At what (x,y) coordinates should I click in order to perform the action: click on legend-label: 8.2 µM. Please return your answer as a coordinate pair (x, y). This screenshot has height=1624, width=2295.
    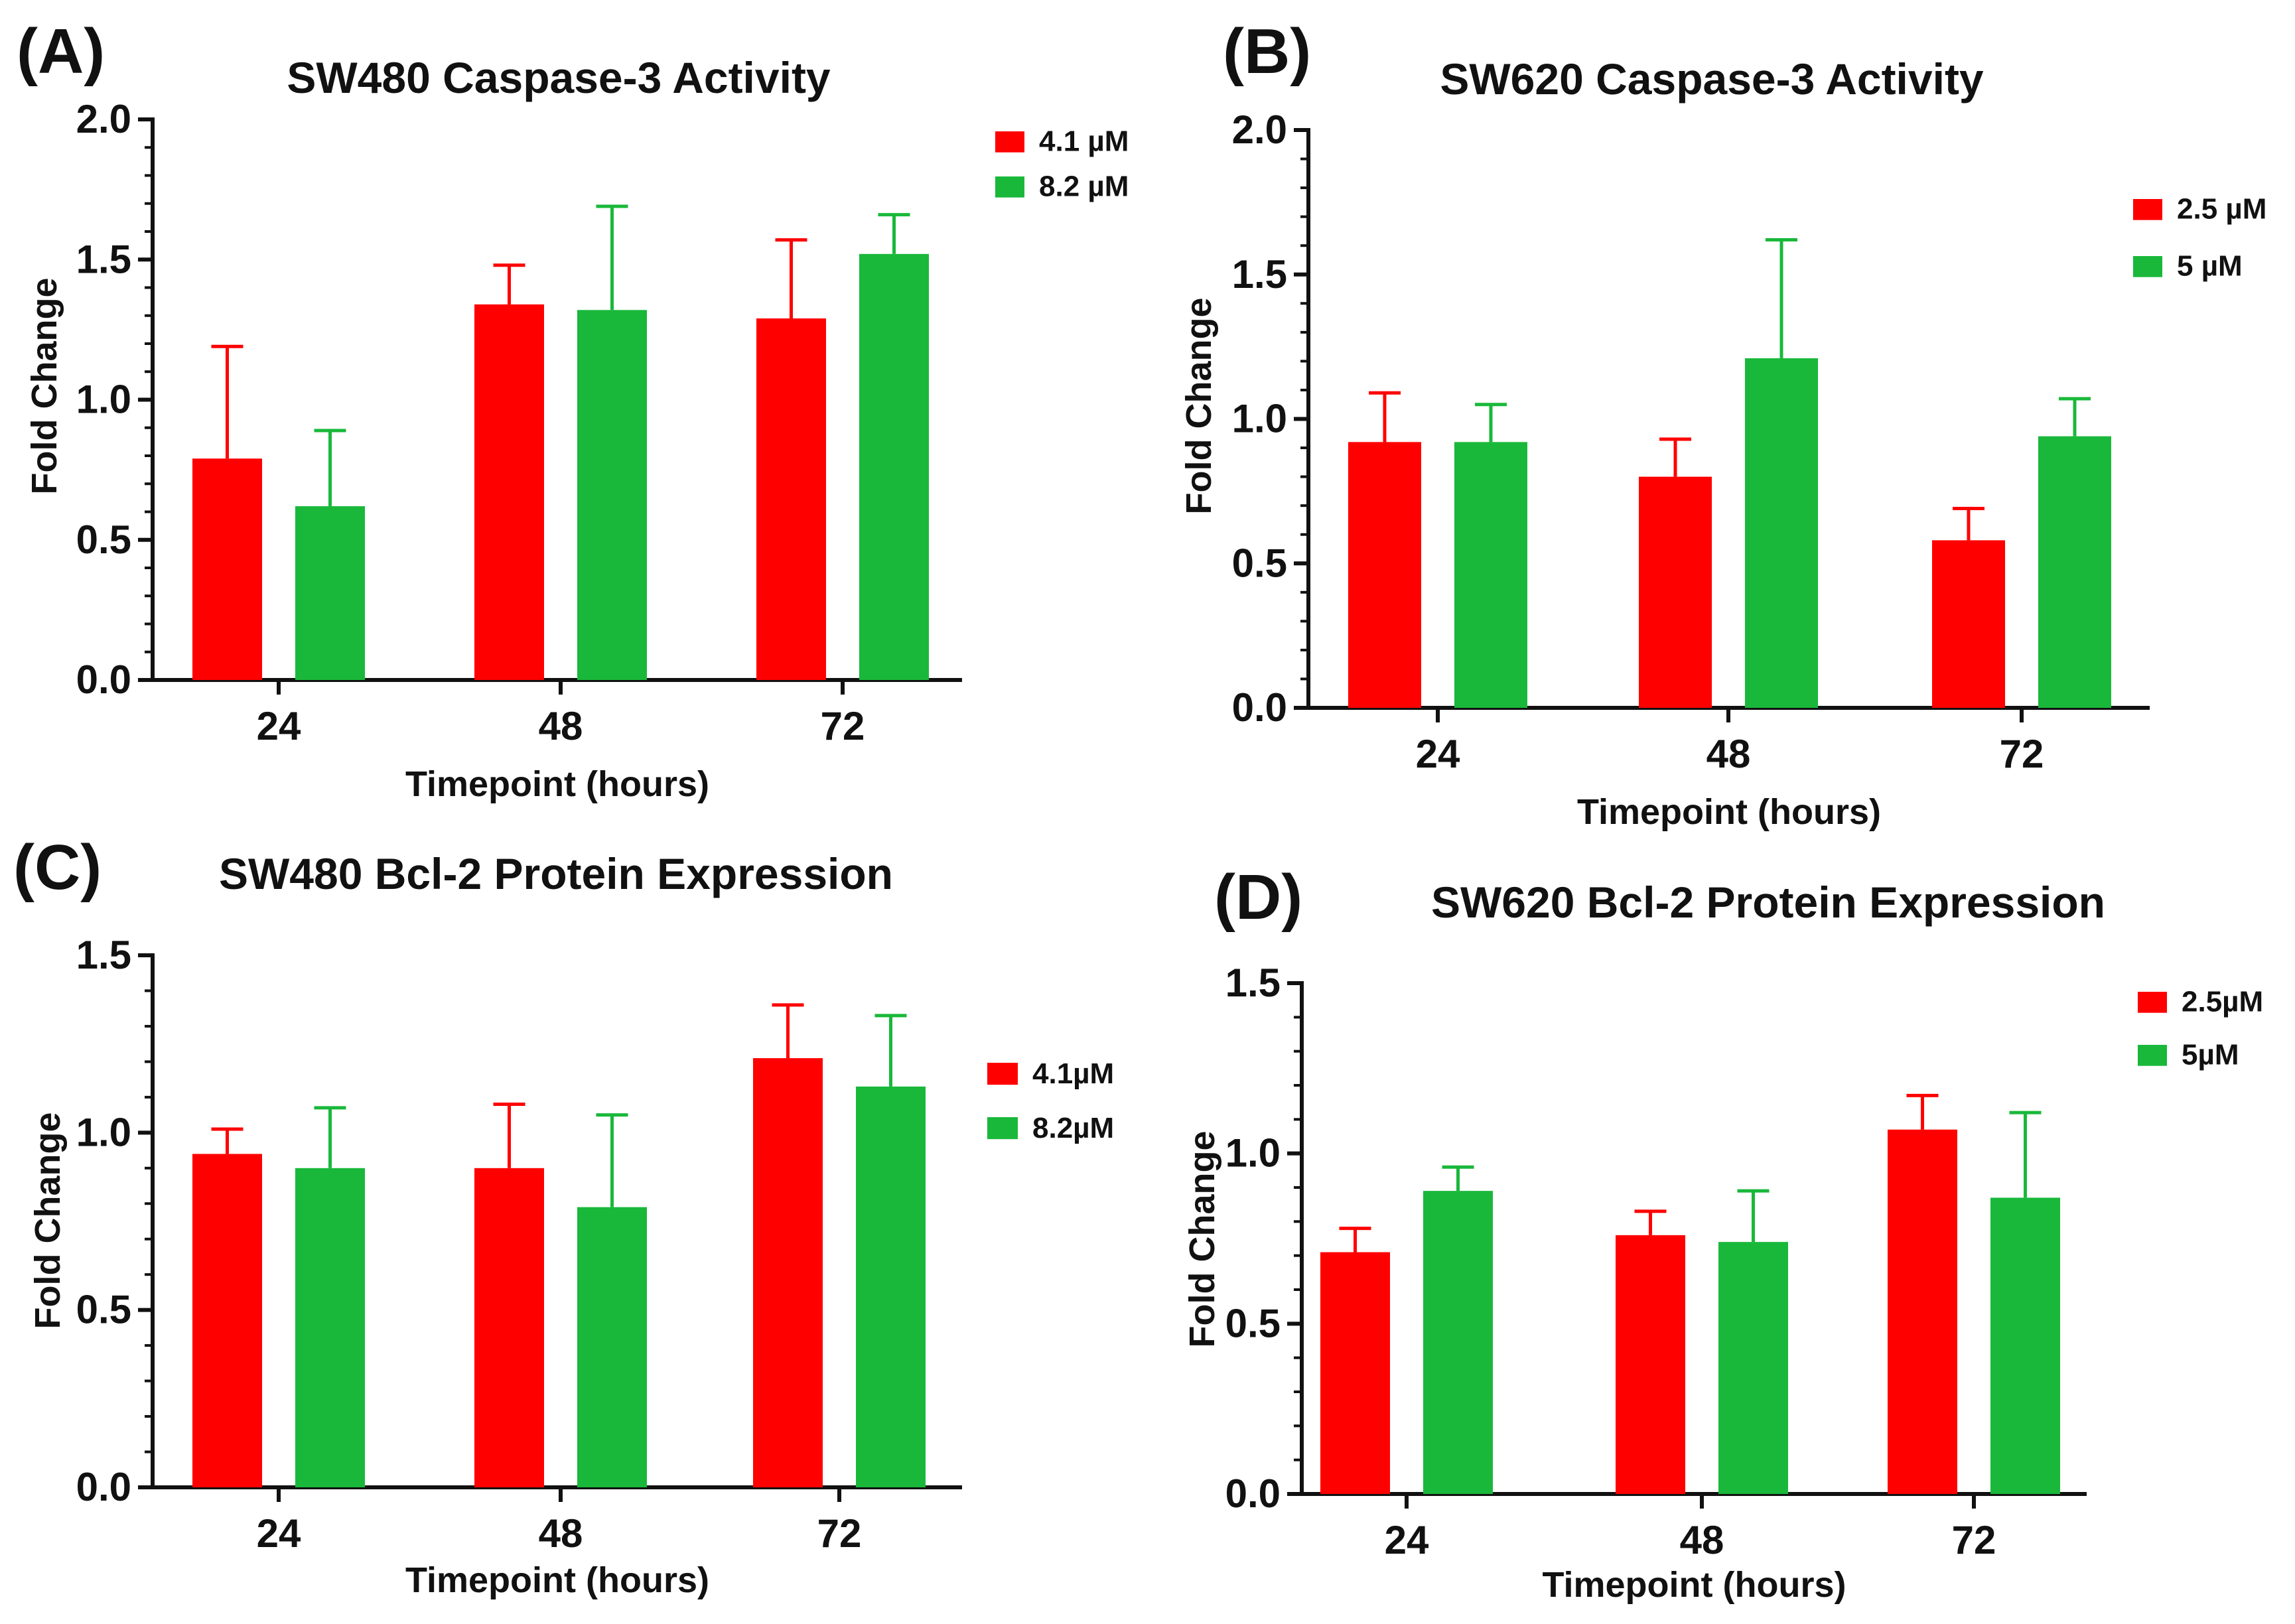
    Looking at the image, I should click on (1084, 186).